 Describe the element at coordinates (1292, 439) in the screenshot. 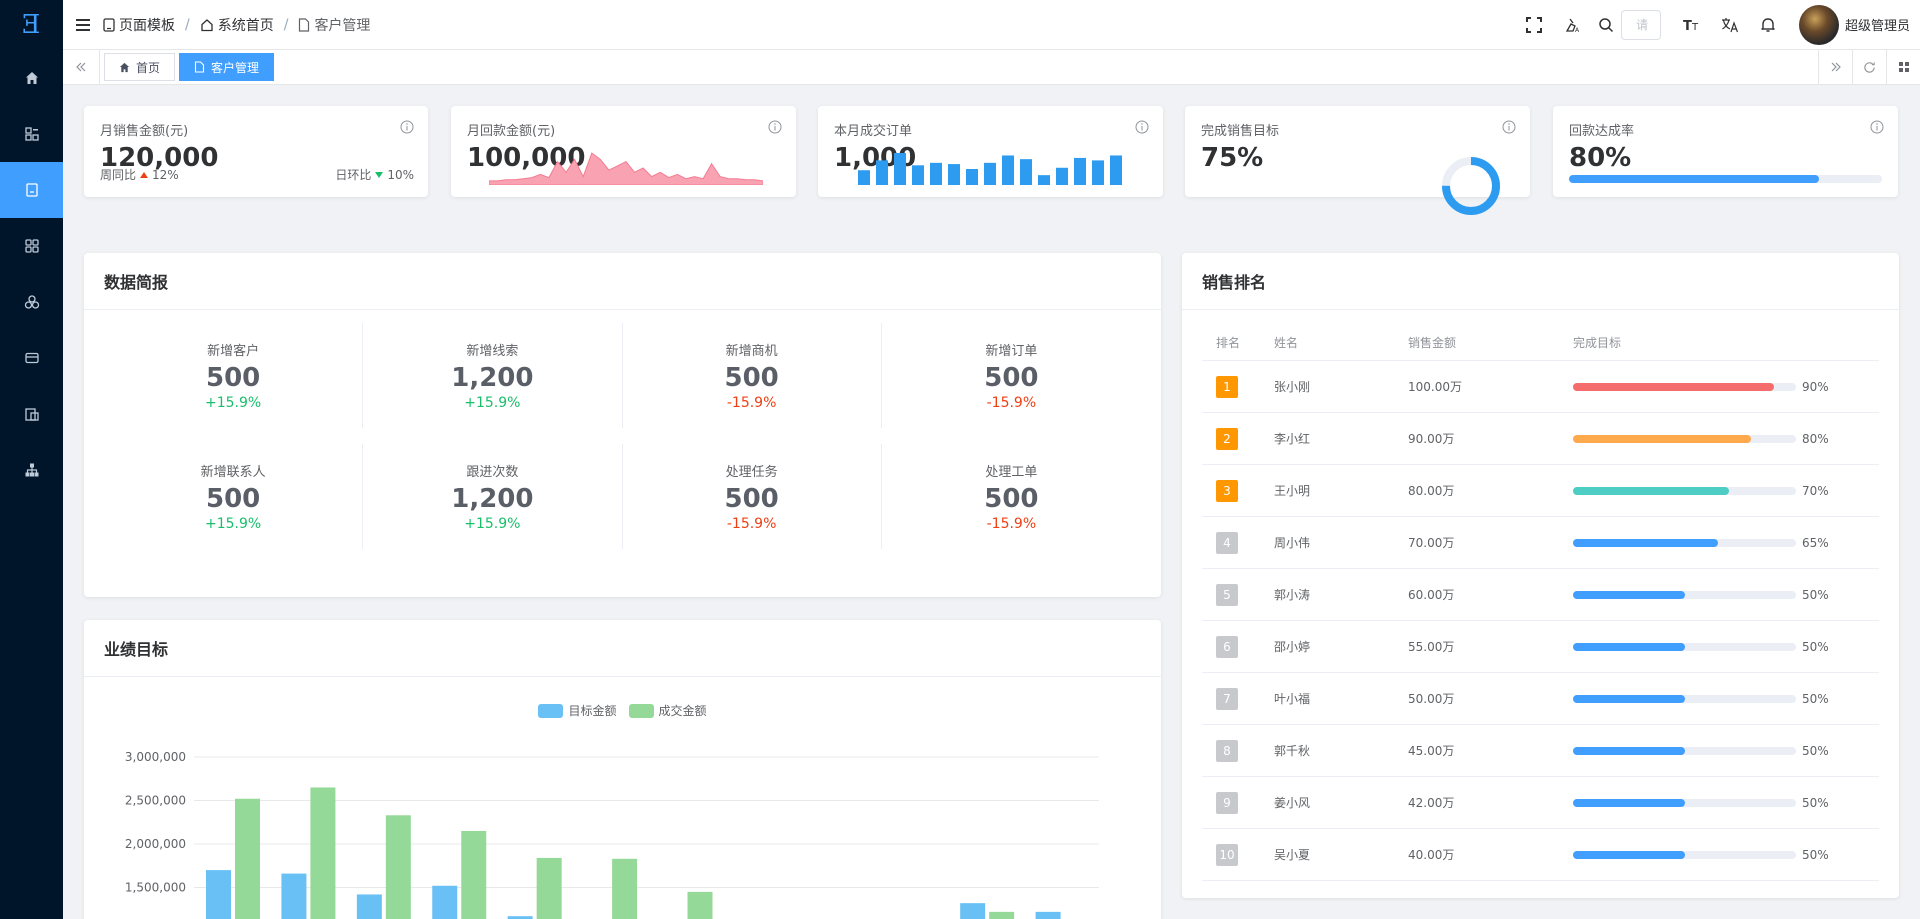

I see `rank-name: 李小红` at that location.